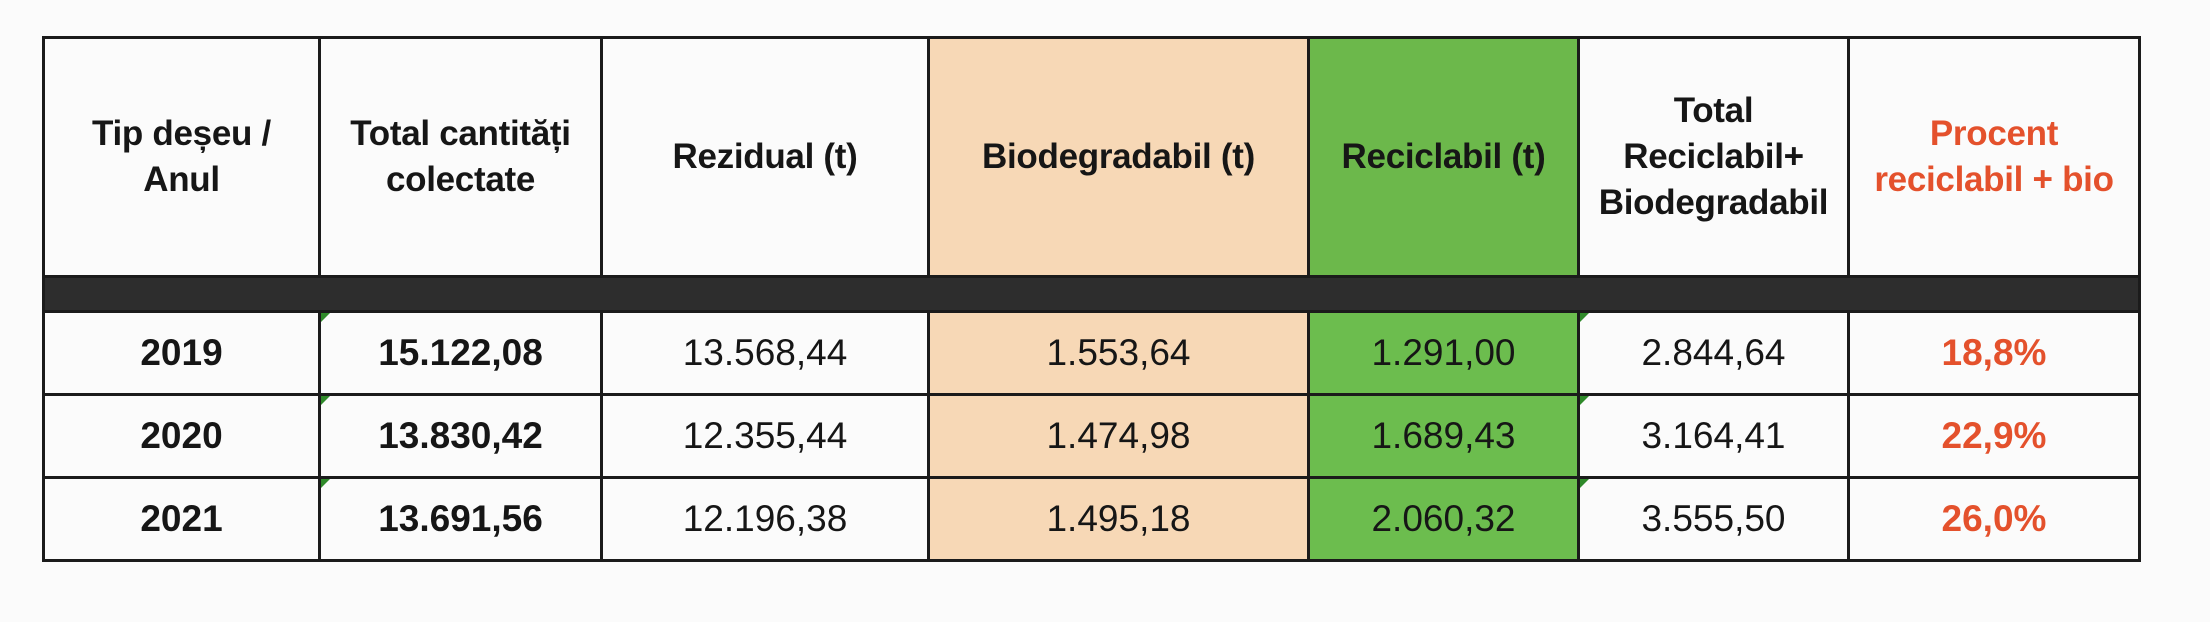 The image size is (2210, 622). What do you see at coordinates (1118, 353) in the screenshot?
I see `biodegradabil-cell: 1.553,64` at bounding box center [1118, 353].